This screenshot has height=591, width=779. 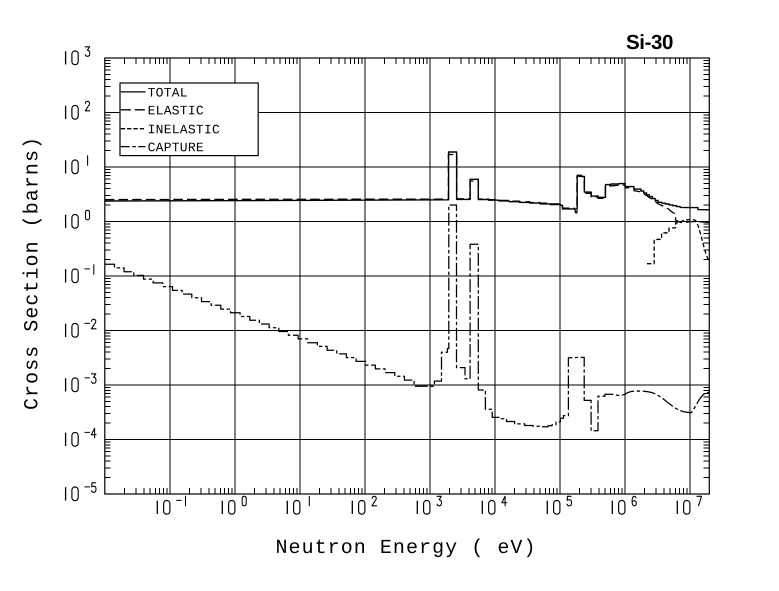 What do you see at coordinates (405, 548) in the screenshot?
I see `svg-text: Neutron Energy ( eV)` at bounding box center [405, 548].